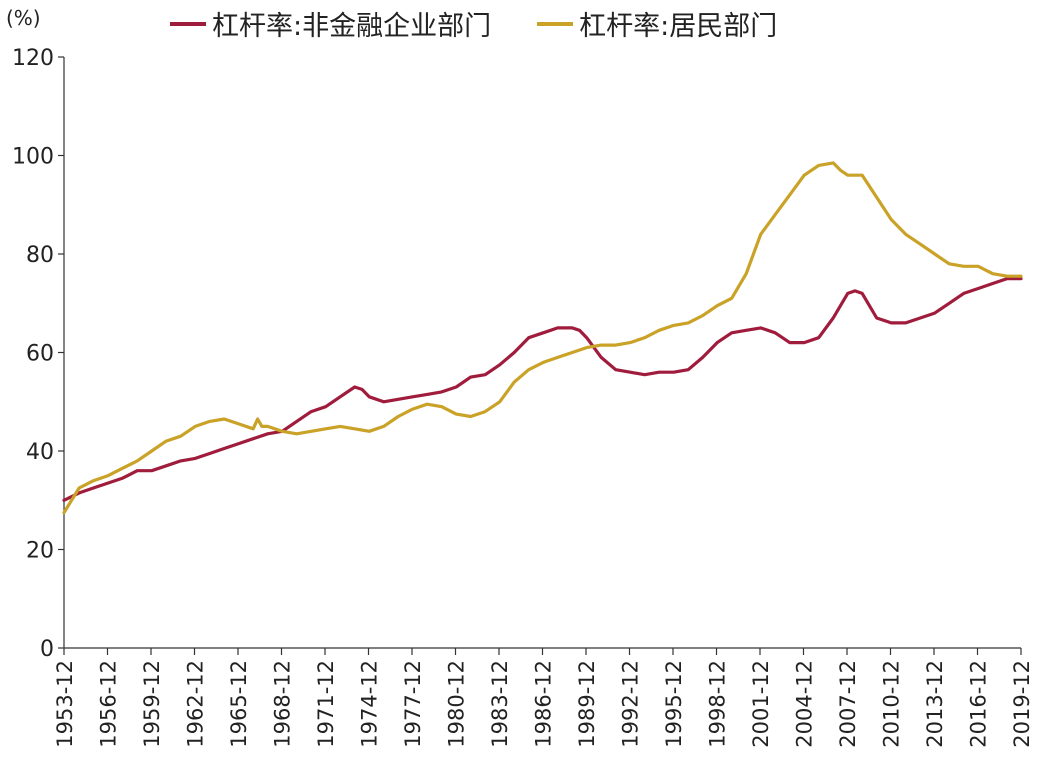 The image size is (1041, 778). I want to click on legend-swatch-household, so click(555, 23).